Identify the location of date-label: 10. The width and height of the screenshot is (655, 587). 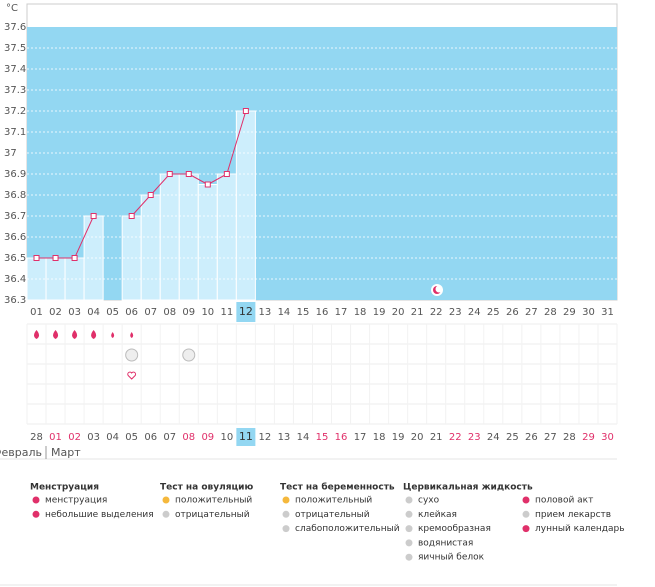
(226, 437).